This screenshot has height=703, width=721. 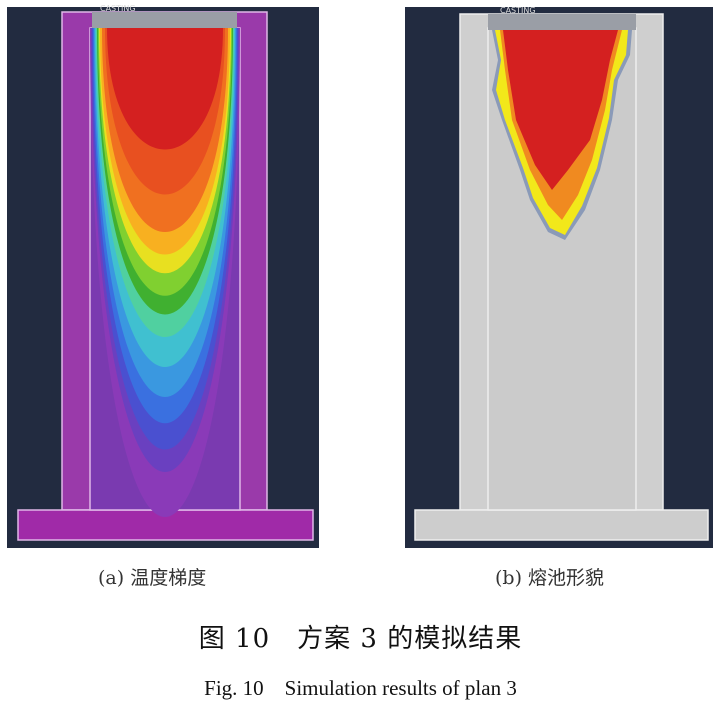 What do you see at coordinates (118, 8) in the screenshot?
I see `casting-label-a: CASTING` at bounding box center [118, 8].